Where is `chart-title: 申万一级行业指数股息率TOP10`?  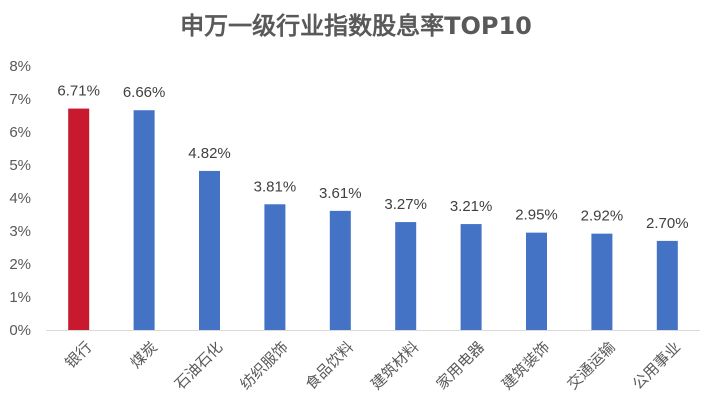 chart-title: 申万一级行业指数股息率TOP10 is located at coordinates (356, 26).